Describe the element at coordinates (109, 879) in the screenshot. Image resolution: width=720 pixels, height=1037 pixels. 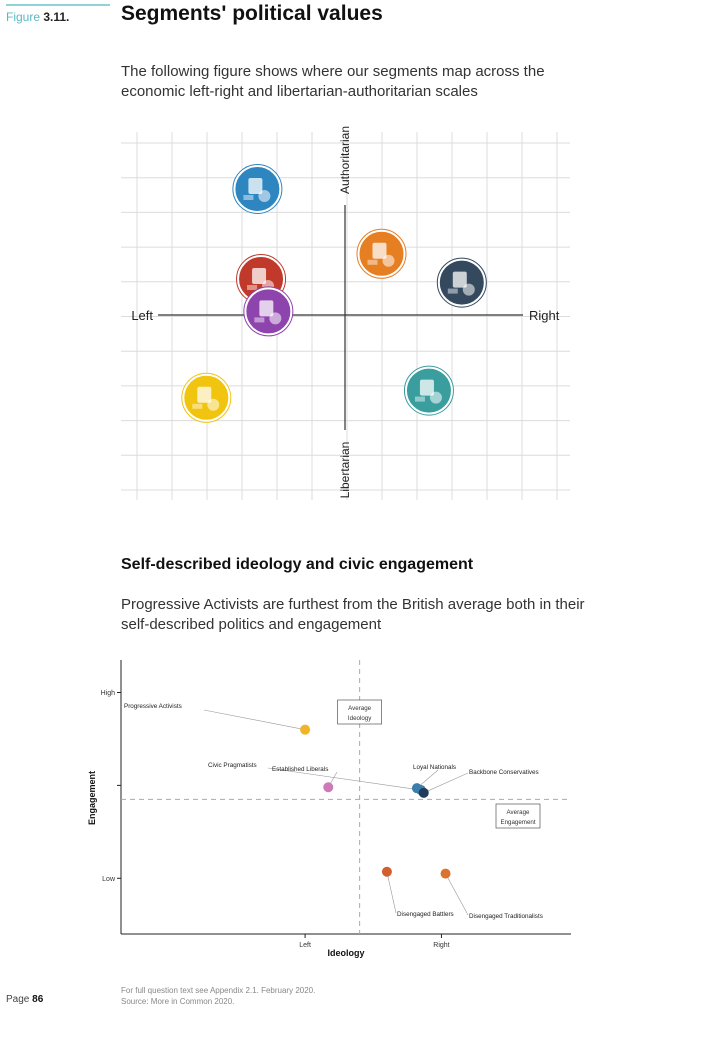
I see `y-tick-label: Low` at that location.